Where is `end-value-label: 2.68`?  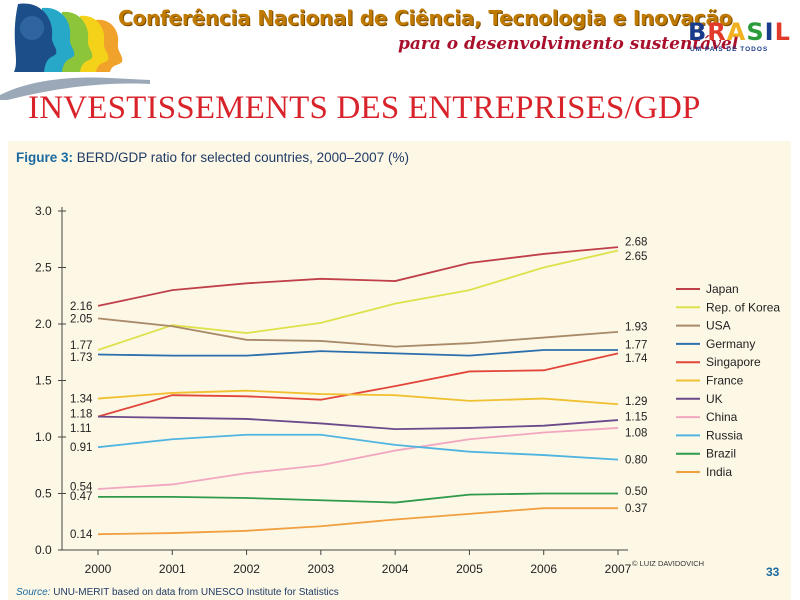 end-value-label: 2.68 is located at coordinates (636, 243).